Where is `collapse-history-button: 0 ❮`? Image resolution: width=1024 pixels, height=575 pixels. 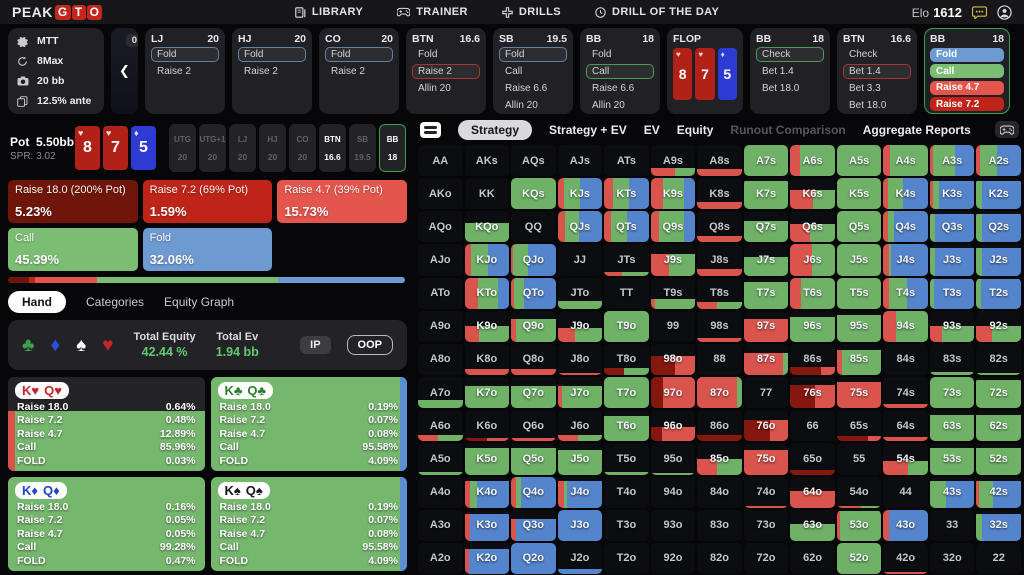 collapse-history-button: 0 ❮ is located at coordinates (124, 71).